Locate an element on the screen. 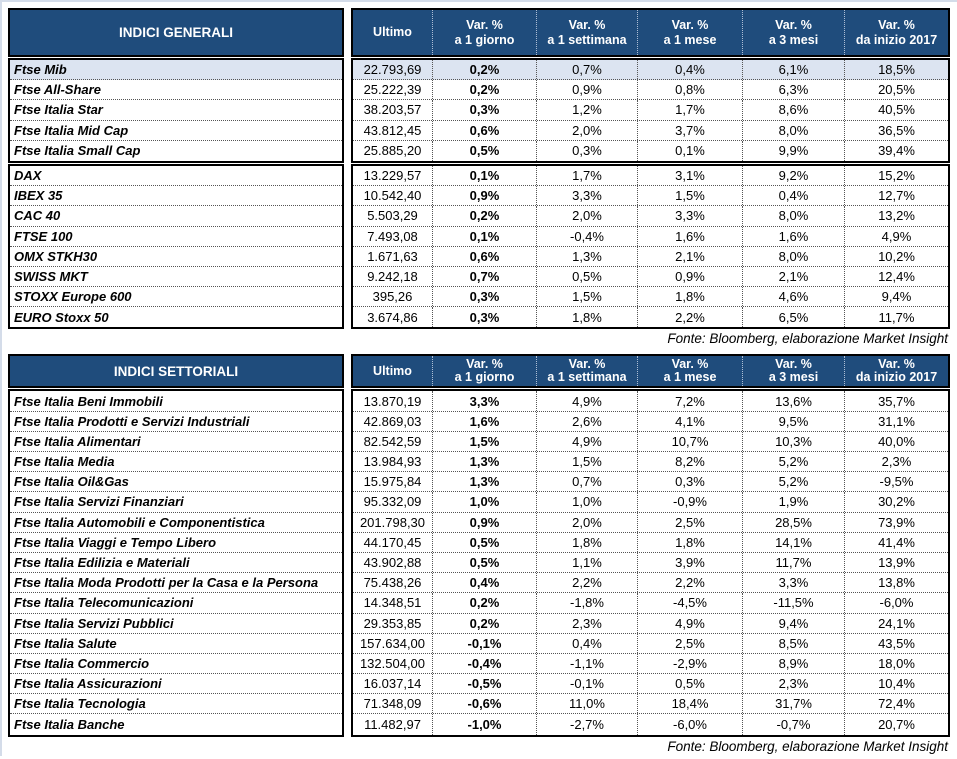 The width and height of the screenshot is (957, 759). row-values: 75.438,26 0,4% 2,2% 2,2% 3,3% 13,8% is located at coordinates (650, 583).